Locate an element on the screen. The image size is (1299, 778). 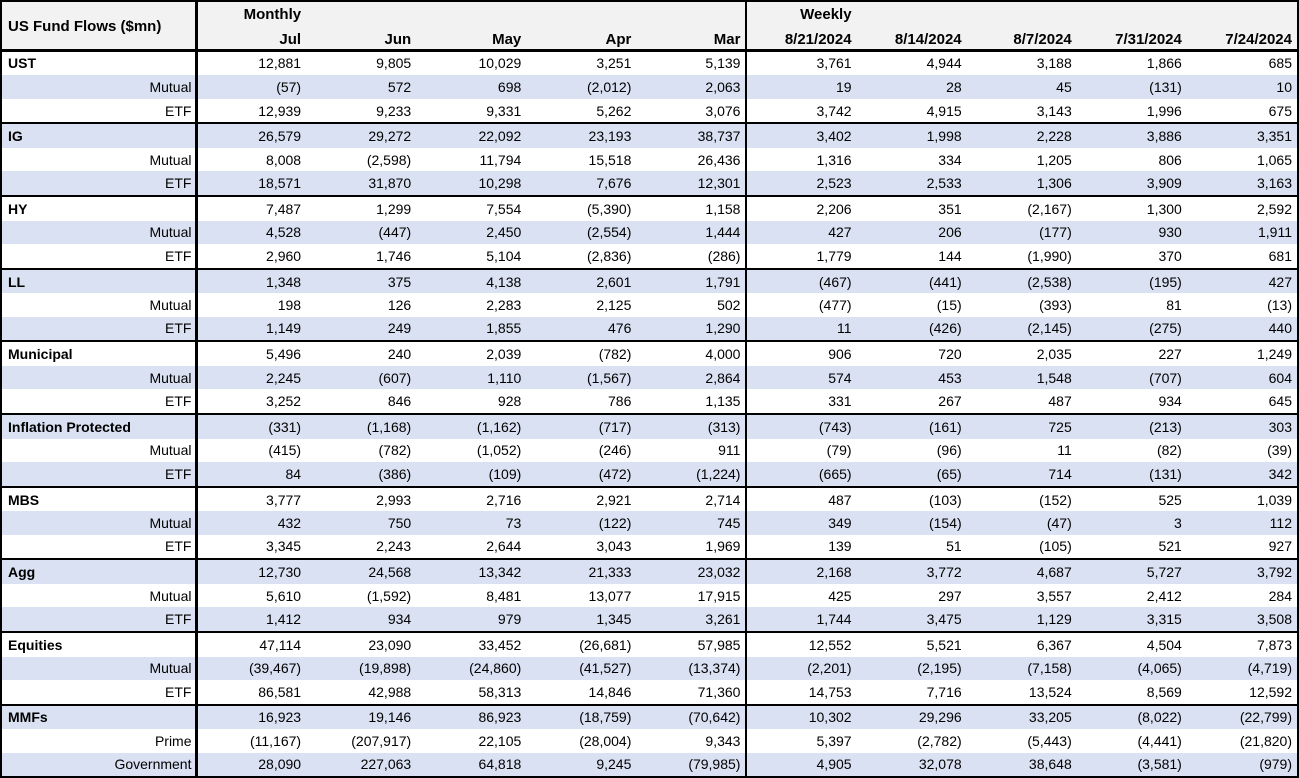
row-label: HY is located at coordinates (100, 208).